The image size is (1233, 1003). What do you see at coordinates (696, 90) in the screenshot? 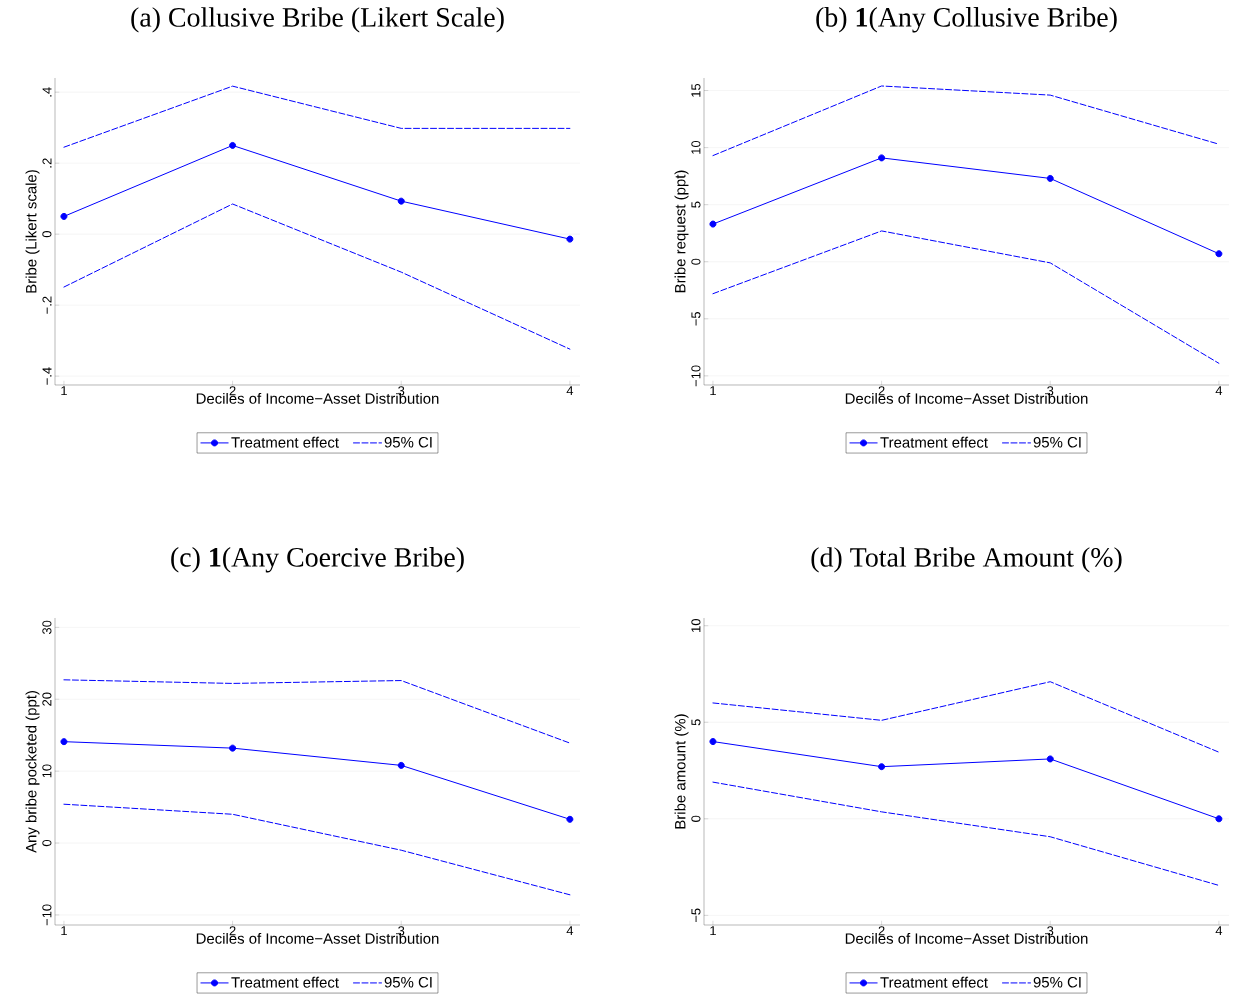
I see `y-tick-label: 15` at bounding box center [696, 90].